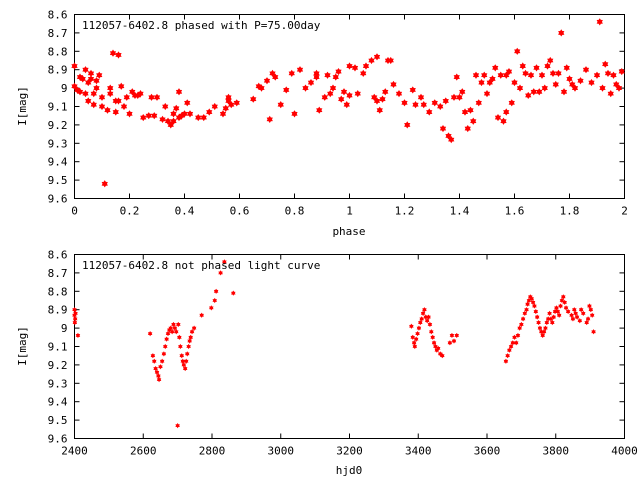  What do you see at coordinates (418, 451) in the screenshot?
I see `x-tick-label: 3400` at bounding box center [418, 451].